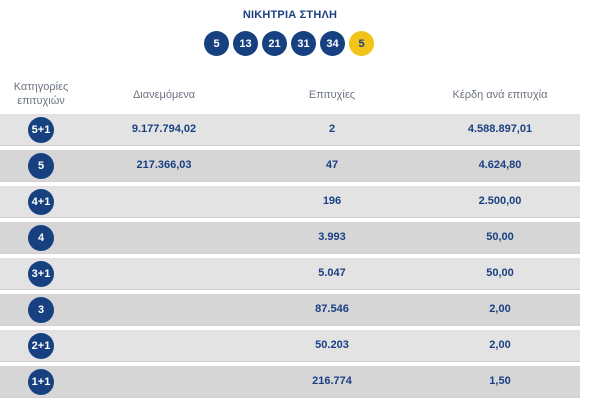  What do you see at coordinates (500, 129) in the screenshot?
I see `prize-cell: 4.588.897,01` at bounding box center [500, 129].